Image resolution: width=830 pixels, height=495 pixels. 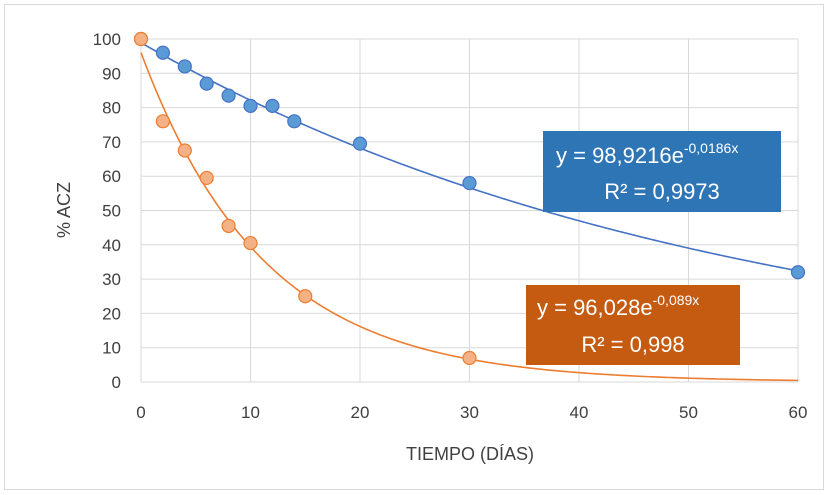 What do you see at coordinates (116, 382) in the screenshot?
I see `y-tick-label: 0` at bounding box center [116, 382].